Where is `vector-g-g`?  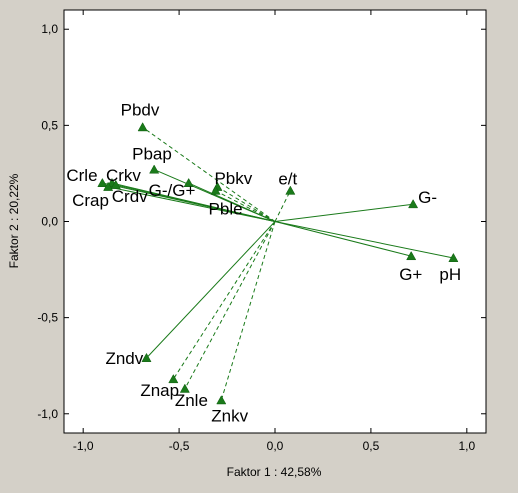 vector-g-g is located at coordinates (232, 202).